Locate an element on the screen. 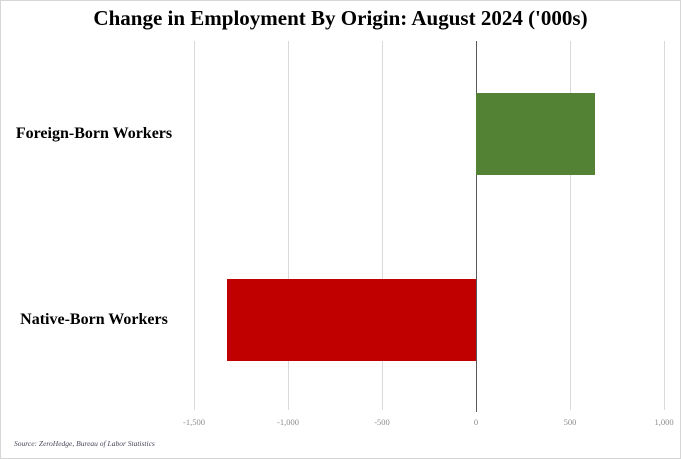 Image resolution: width=681 pixels, height=459 pixels. x-axis-tick-label: -1,000 is located at coordinates (288, 422).